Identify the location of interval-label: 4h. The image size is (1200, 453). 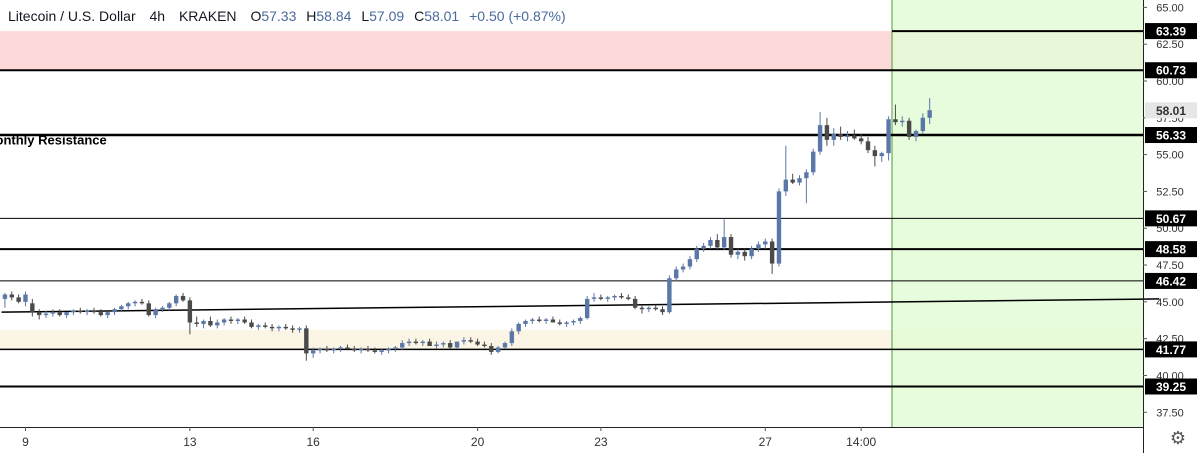
(157, 16).